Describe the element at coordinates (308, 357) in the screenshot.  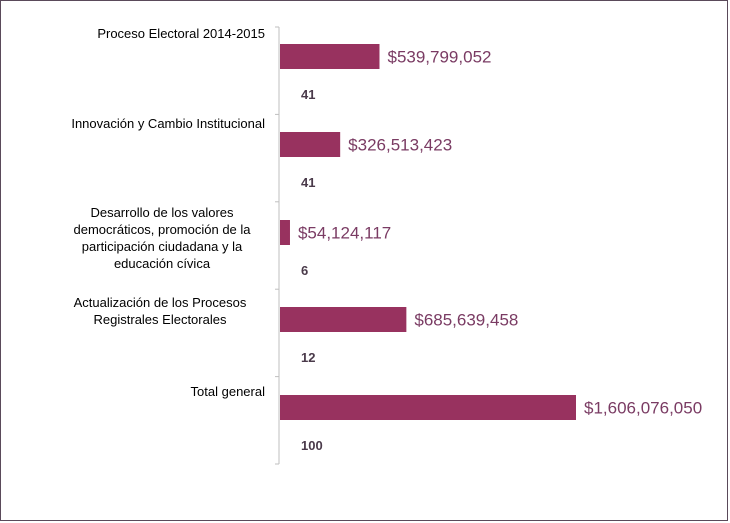
I see `count-label-3: 12` at that location.